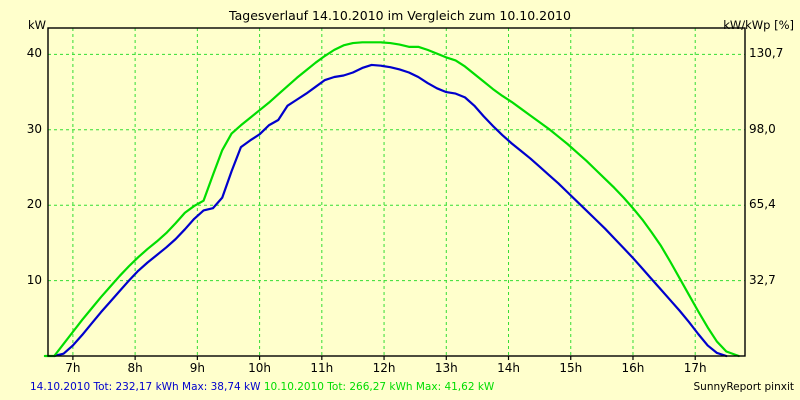  I want to click on x-axis-tick-label: 10h, so click(260, 368).